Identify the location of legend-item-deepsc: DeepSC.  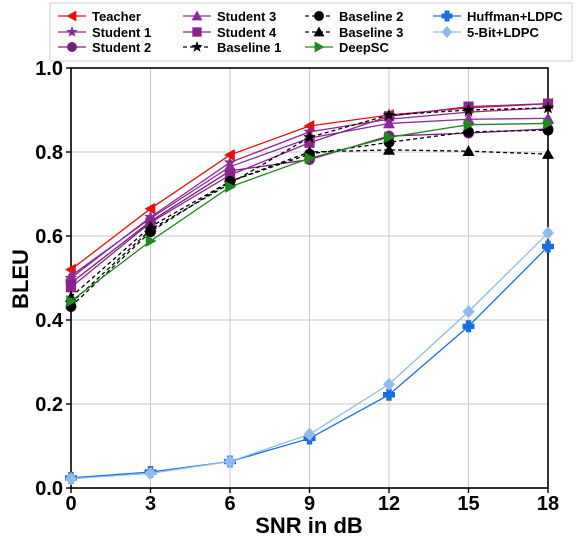
(347, 47).